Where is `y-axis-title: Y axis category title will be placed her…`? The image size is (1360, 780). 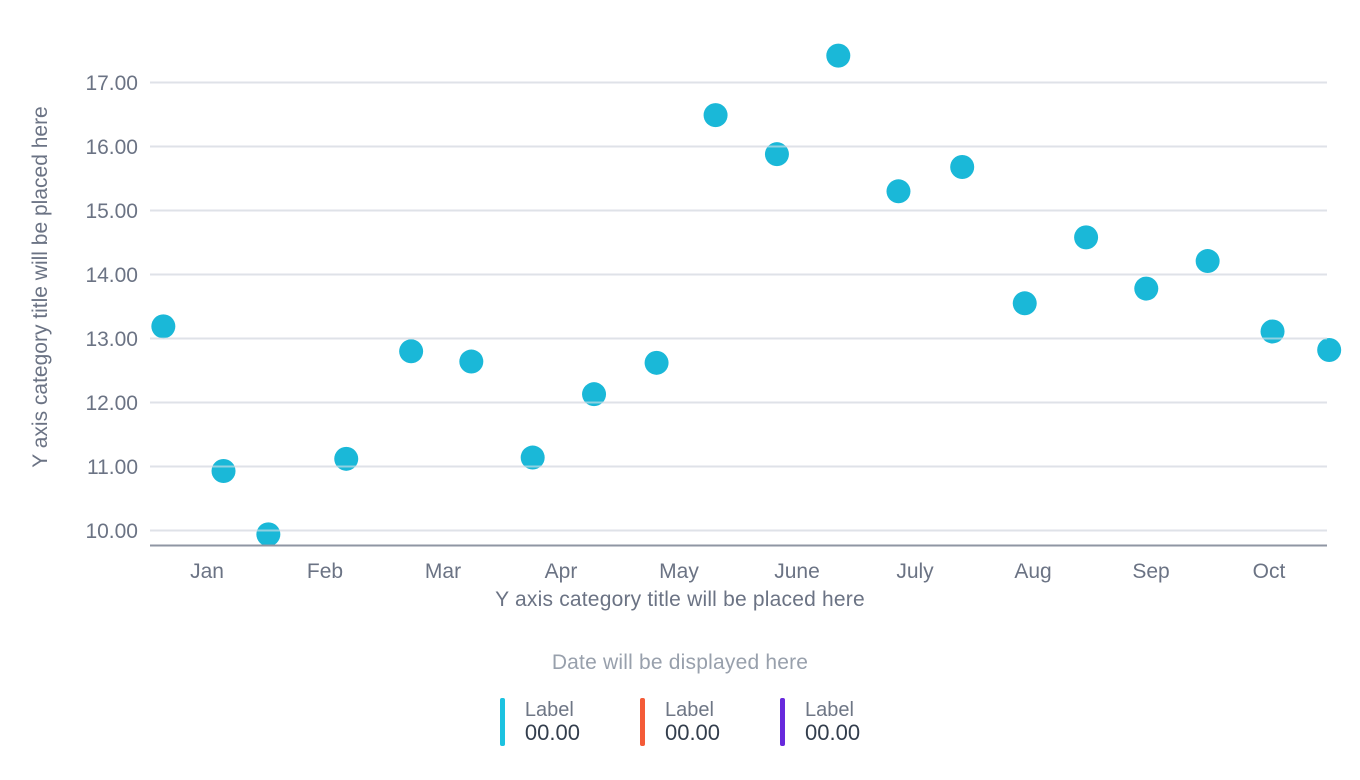
y-axis-title: Y axis category title will be placed her… is located at coordinates (40, 286).